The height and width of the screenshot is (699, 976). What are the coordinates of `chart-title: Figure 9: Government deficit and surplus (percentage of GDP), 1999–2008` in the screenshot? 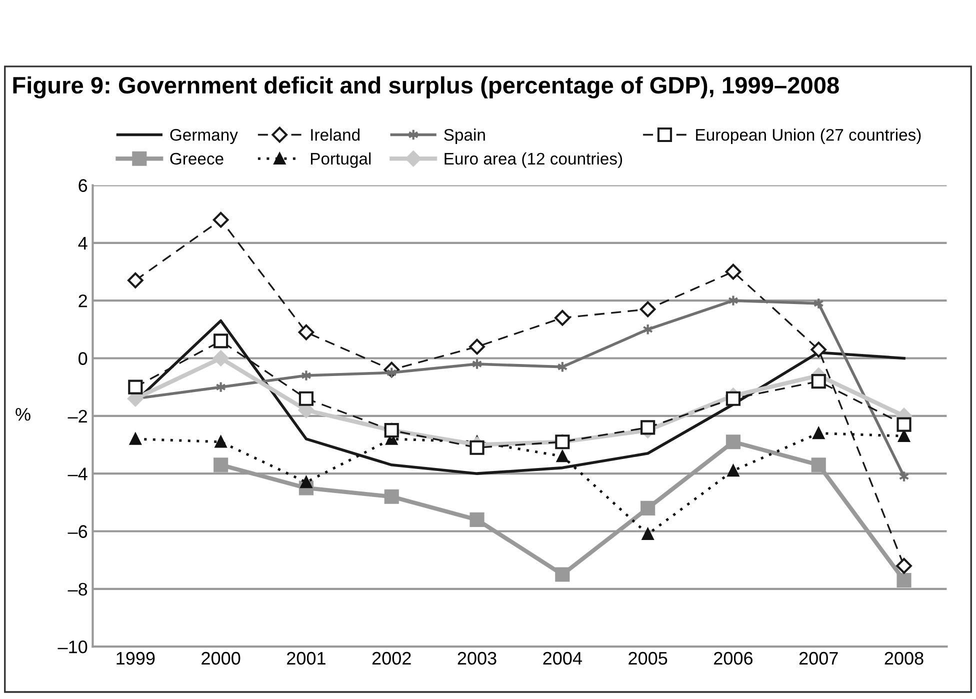 It's located at (426, 87).